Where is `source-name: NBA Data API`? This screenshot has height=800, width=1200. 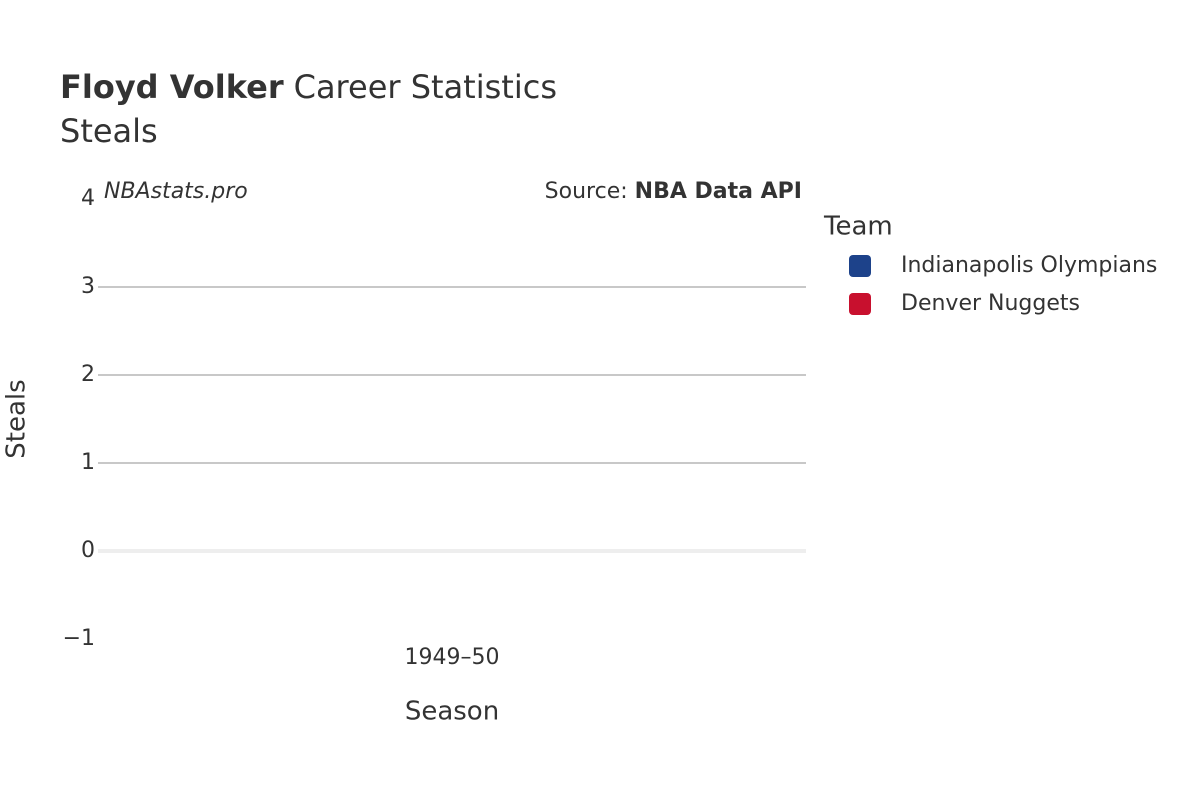 source-name: NBA Data API is located at coordinates (718, 191).